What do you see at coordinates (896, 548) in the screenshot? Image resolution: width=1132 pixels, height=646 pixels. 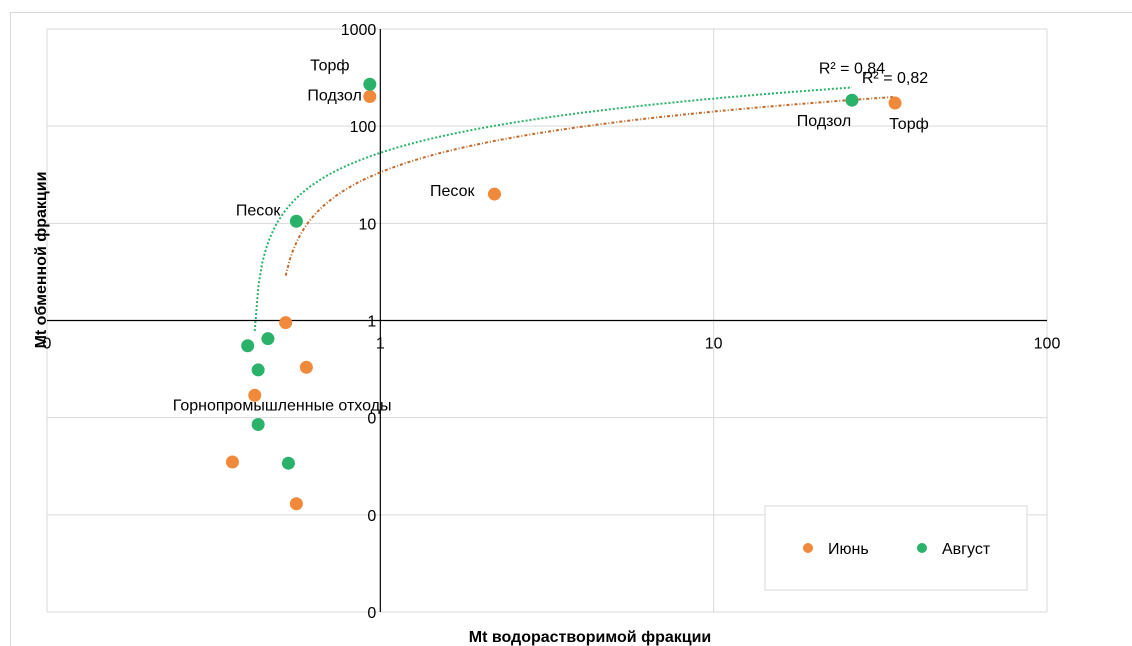 I see `legend: Июнь Август` at bounding box center [896, 548].